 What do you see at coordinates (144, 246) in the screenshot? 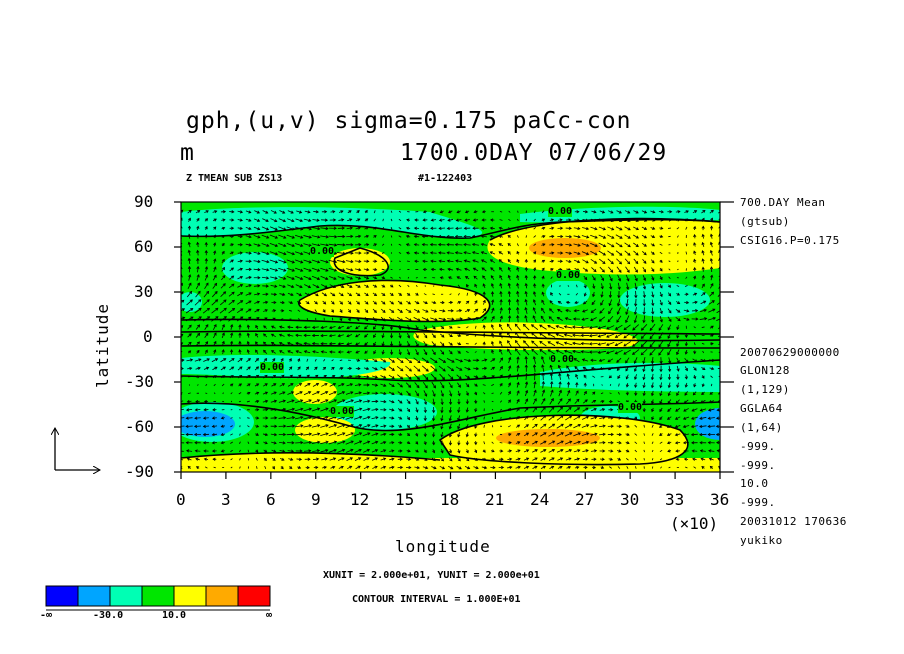
I see `y-tick-label: 60` at bounding box center [144, 246].